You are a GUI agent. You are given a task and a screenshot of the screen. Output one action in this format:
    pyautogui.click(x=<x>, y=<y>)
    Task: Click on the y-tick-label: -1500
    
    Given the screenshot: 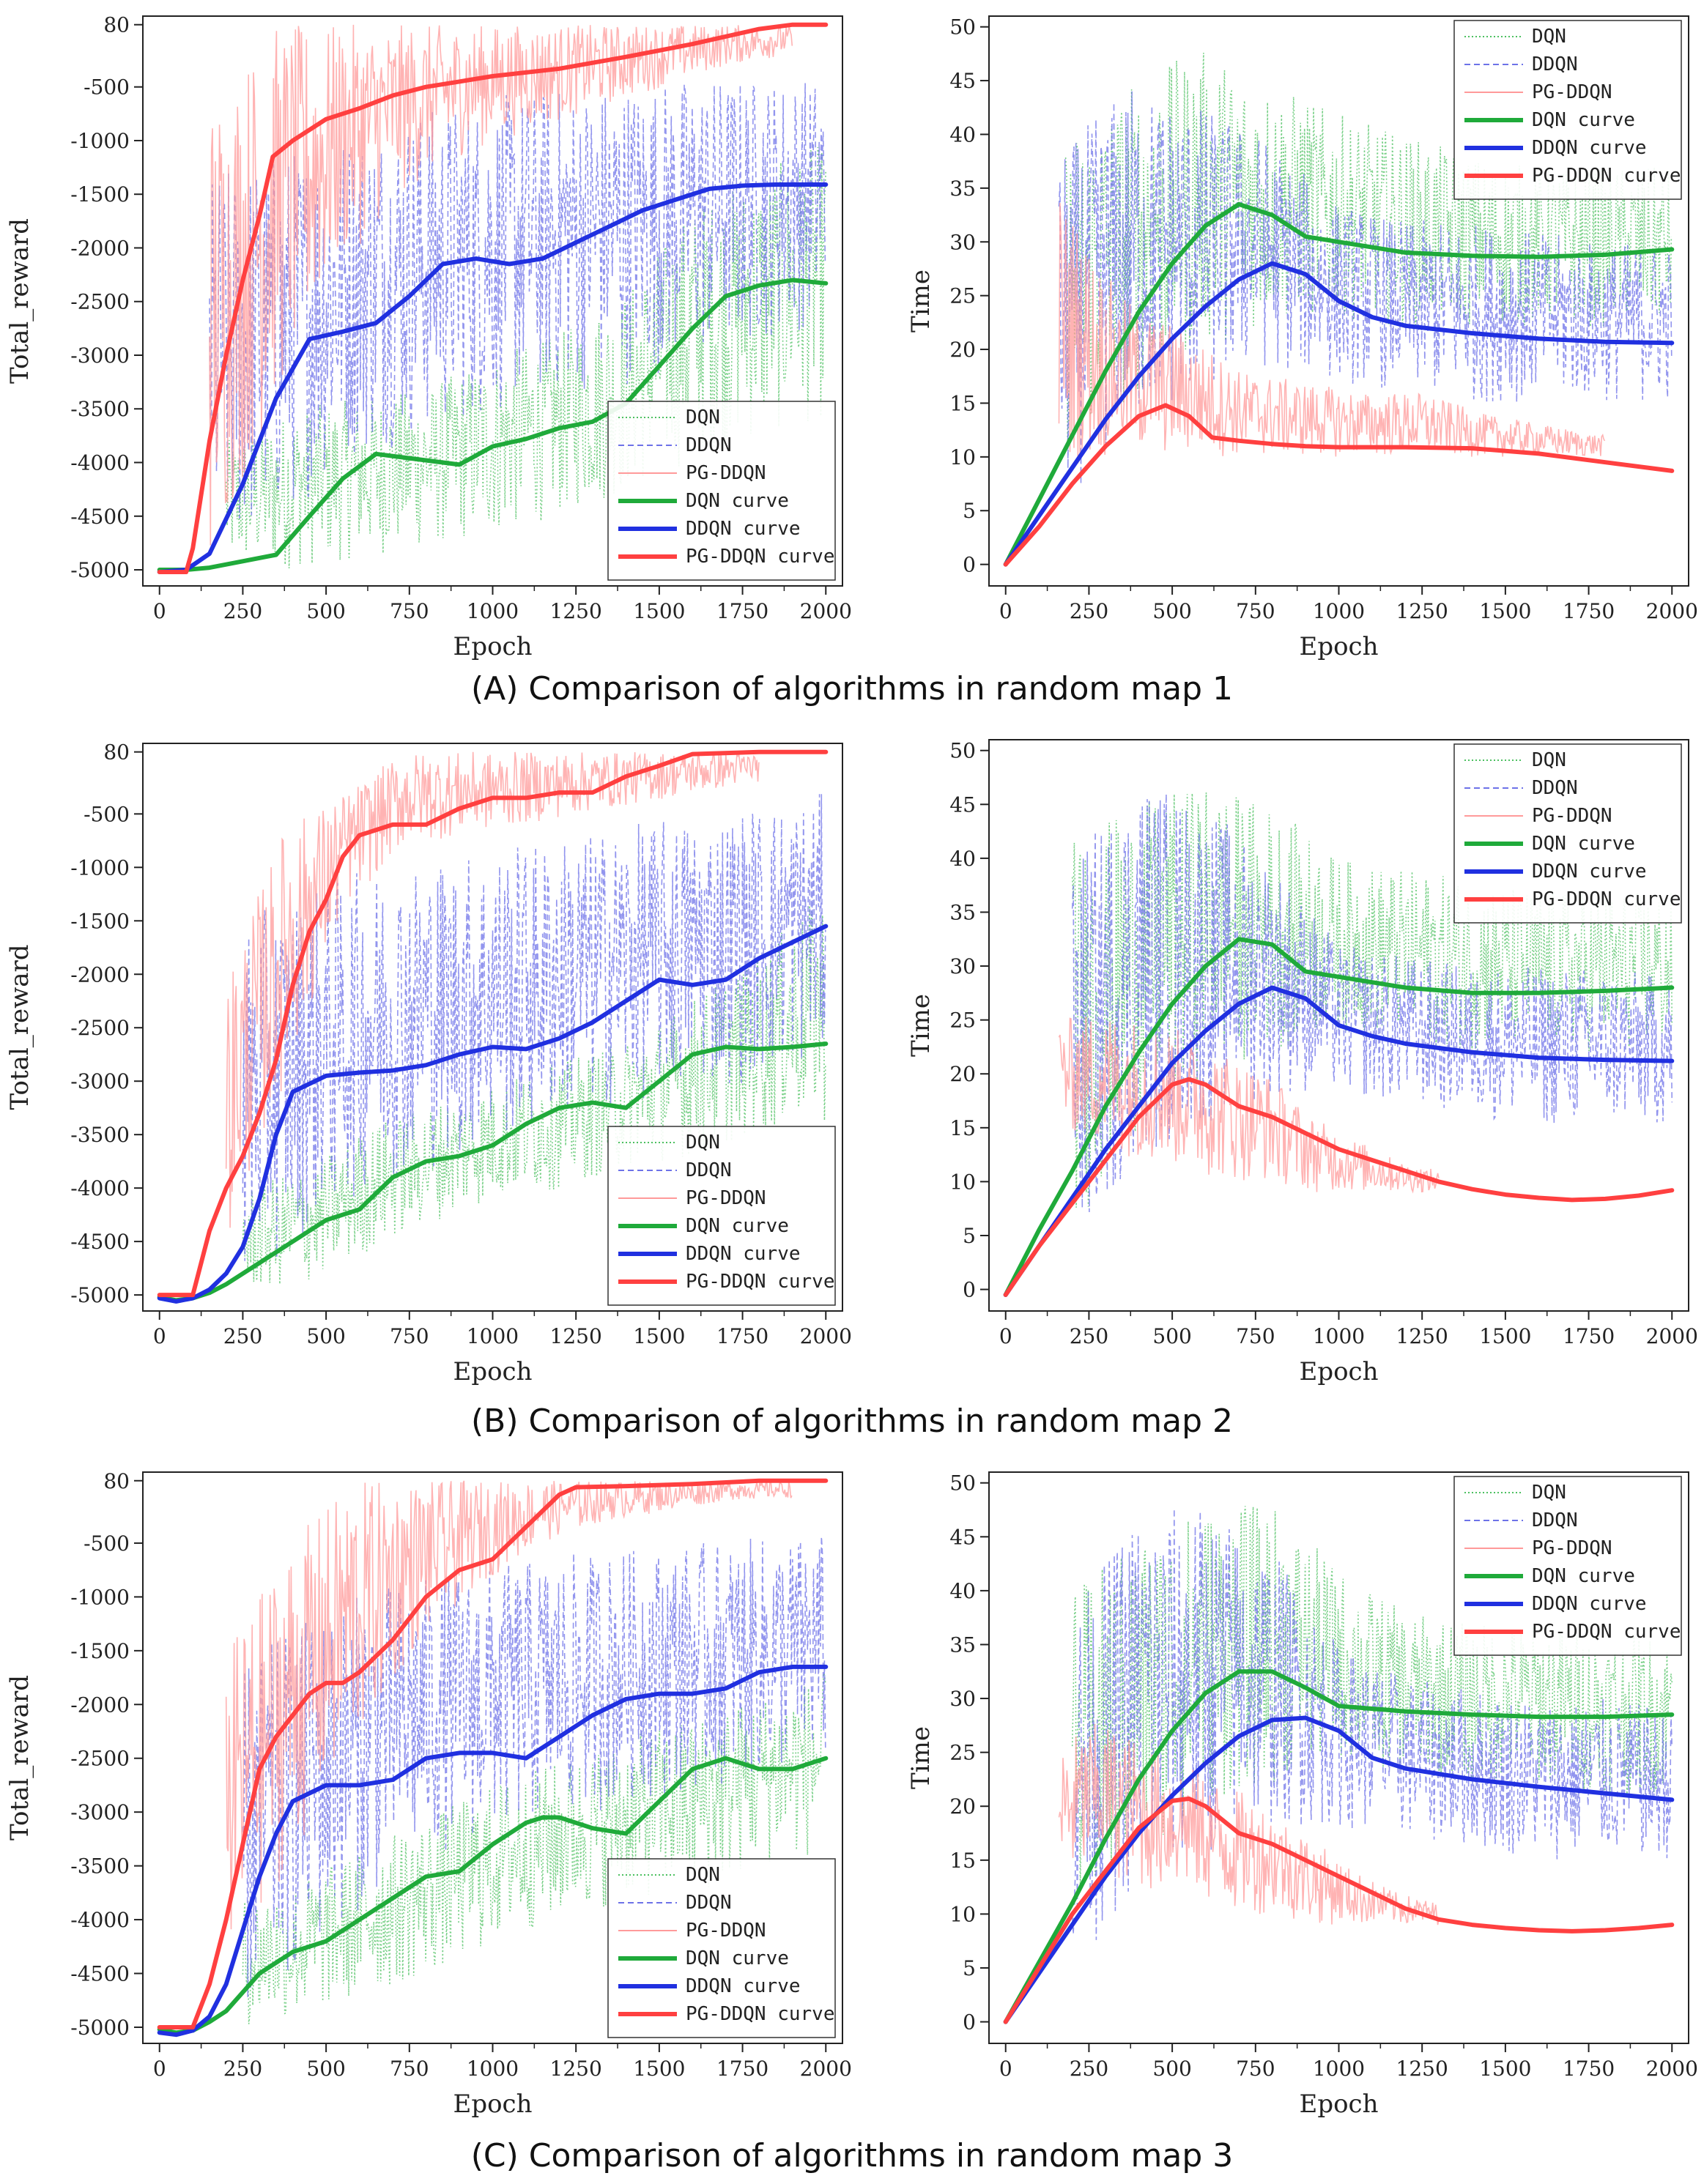 What is the action you would take?
    pyautogui.click(x=100, y=921)
    